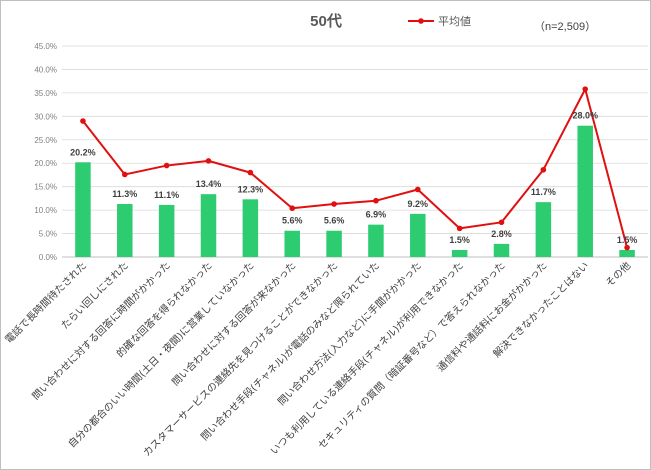 This screenshot has height=470, width=651. Describe the element at coordinates (326, 21) in the screenshot. I see `chart-title: 50代` at that location.